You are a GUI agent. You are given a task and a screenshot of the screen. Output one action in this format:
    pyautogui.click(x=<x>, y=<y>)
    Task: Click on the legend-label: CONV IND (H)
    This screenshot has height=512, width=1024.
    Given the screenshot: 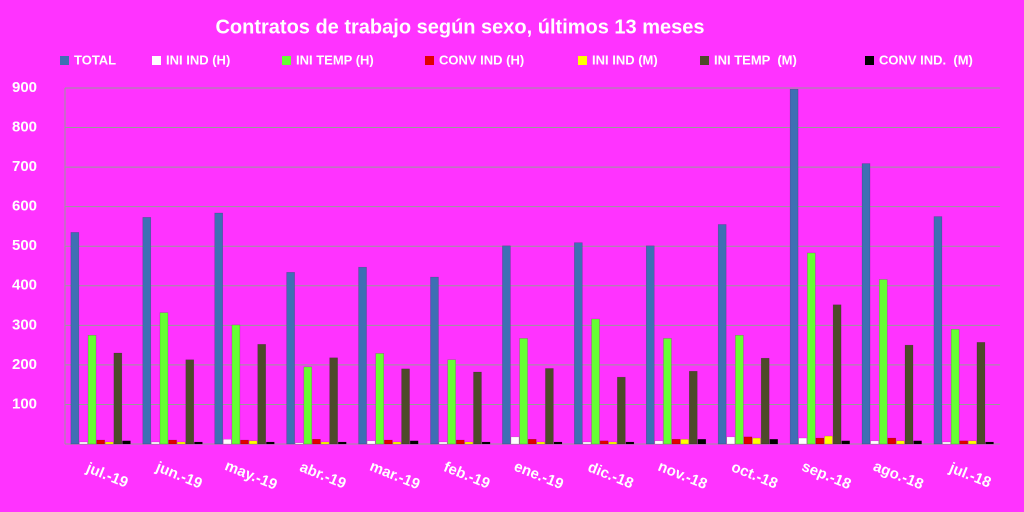 What is the action you would take?
    pyautogui.click(x=481, y=59)
    